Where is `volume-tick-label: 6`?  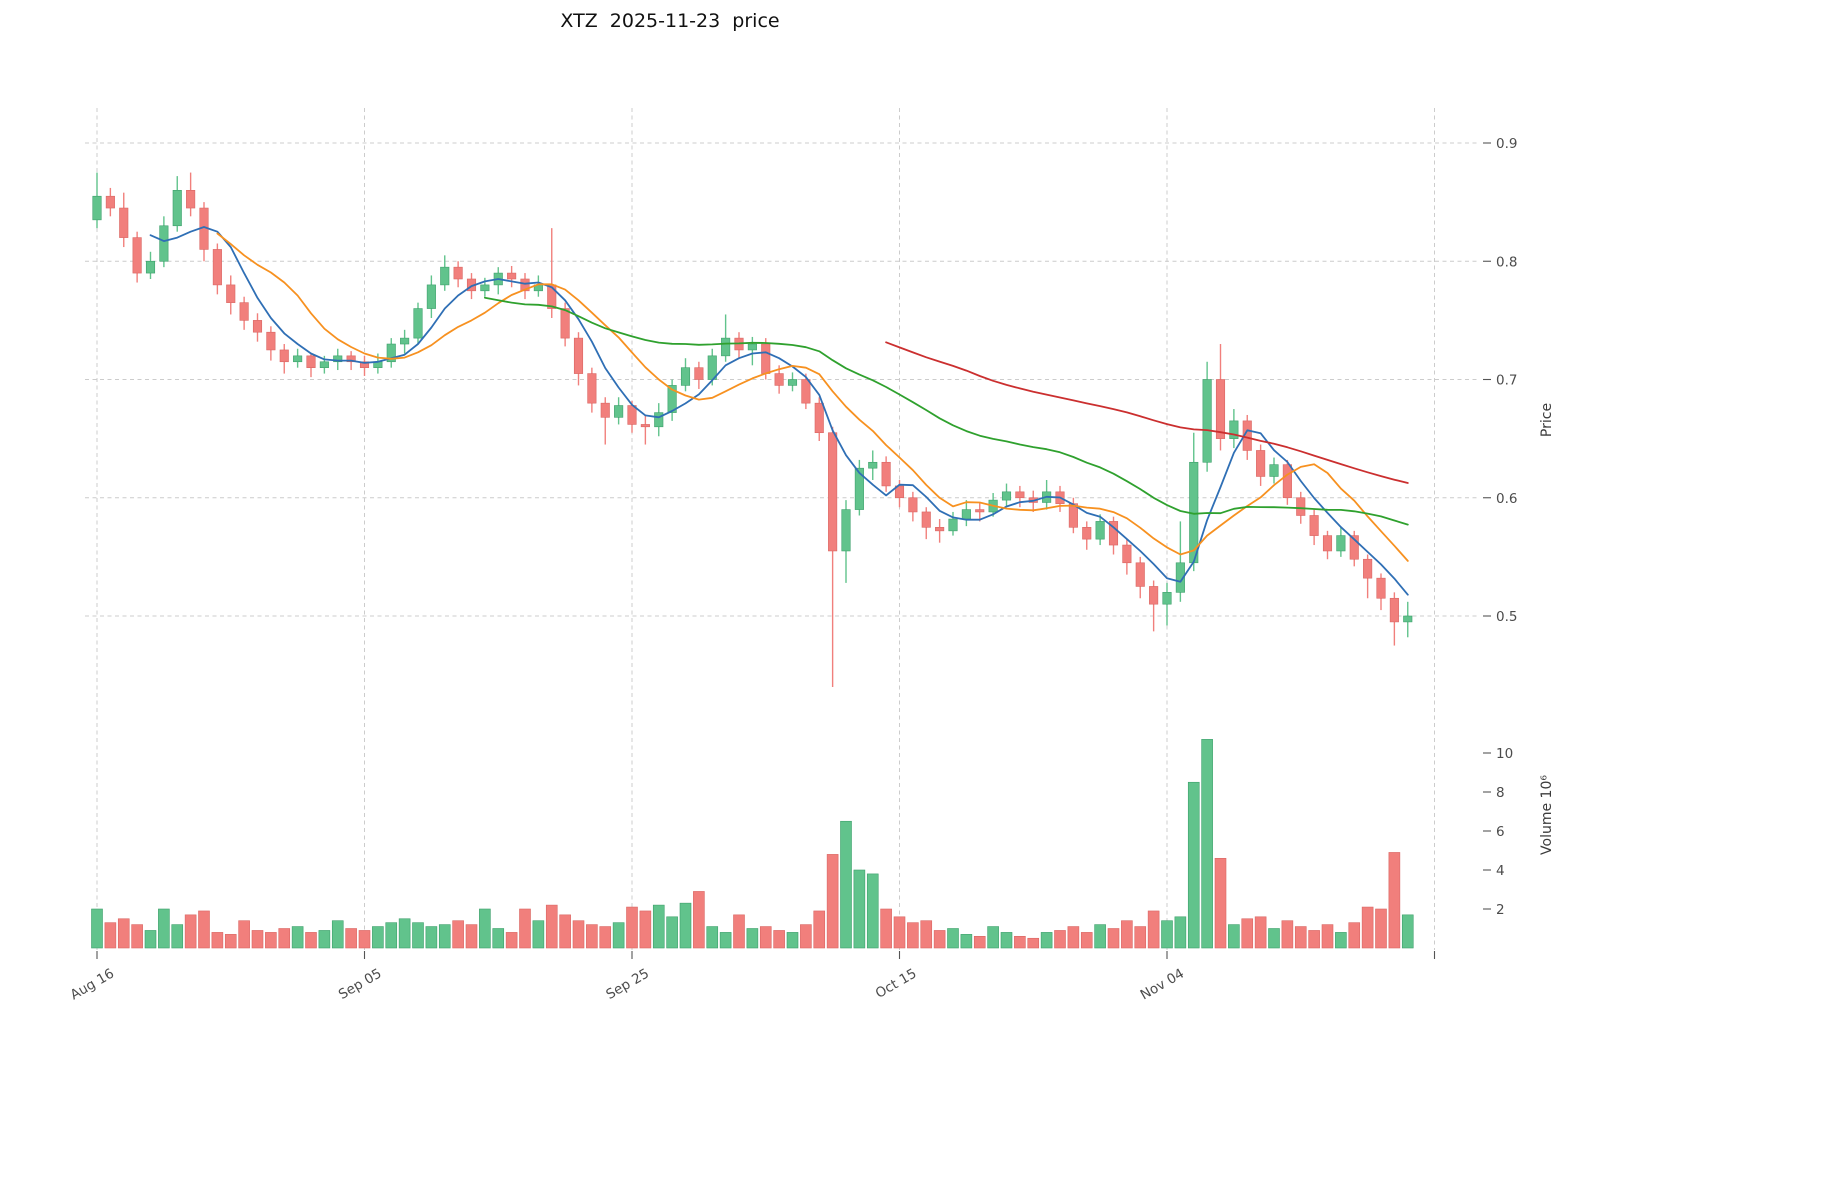 volume-tick-label: 6 is located at coordinates (1500, 832).